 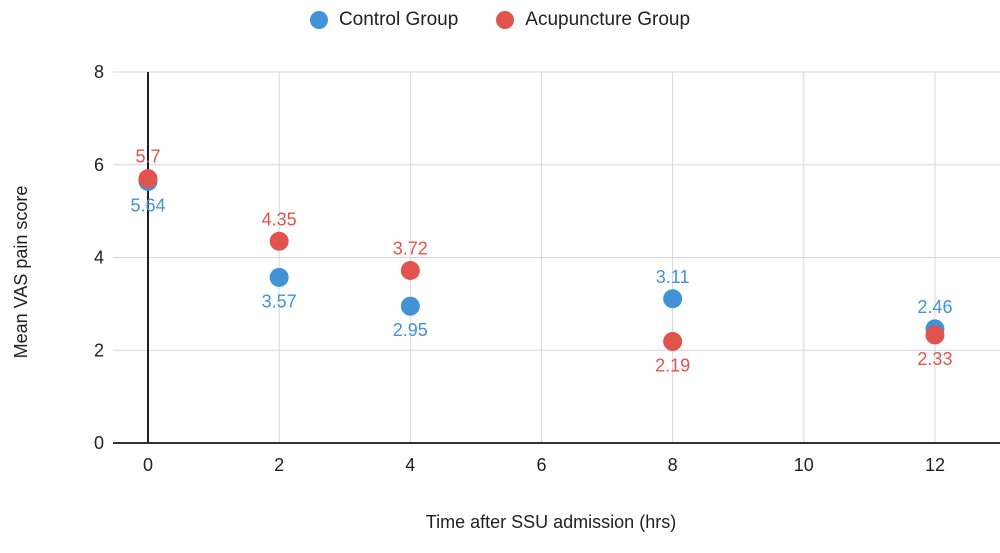 I want to click on data-point-label: 5.64, so click(x=147, y=205).